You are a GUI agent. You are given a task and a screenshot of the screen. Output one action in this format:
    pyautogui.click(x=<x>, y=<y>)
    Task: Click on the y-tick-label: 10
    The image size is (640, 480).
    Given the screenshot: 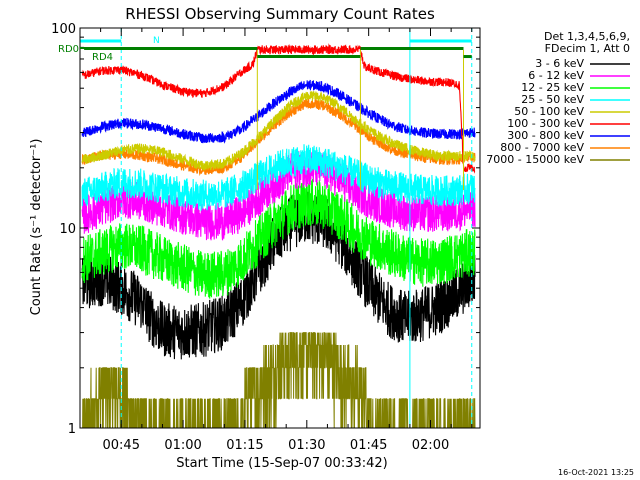 What is the action you would take?
    pyautogui.click(x=67, y=229)
    